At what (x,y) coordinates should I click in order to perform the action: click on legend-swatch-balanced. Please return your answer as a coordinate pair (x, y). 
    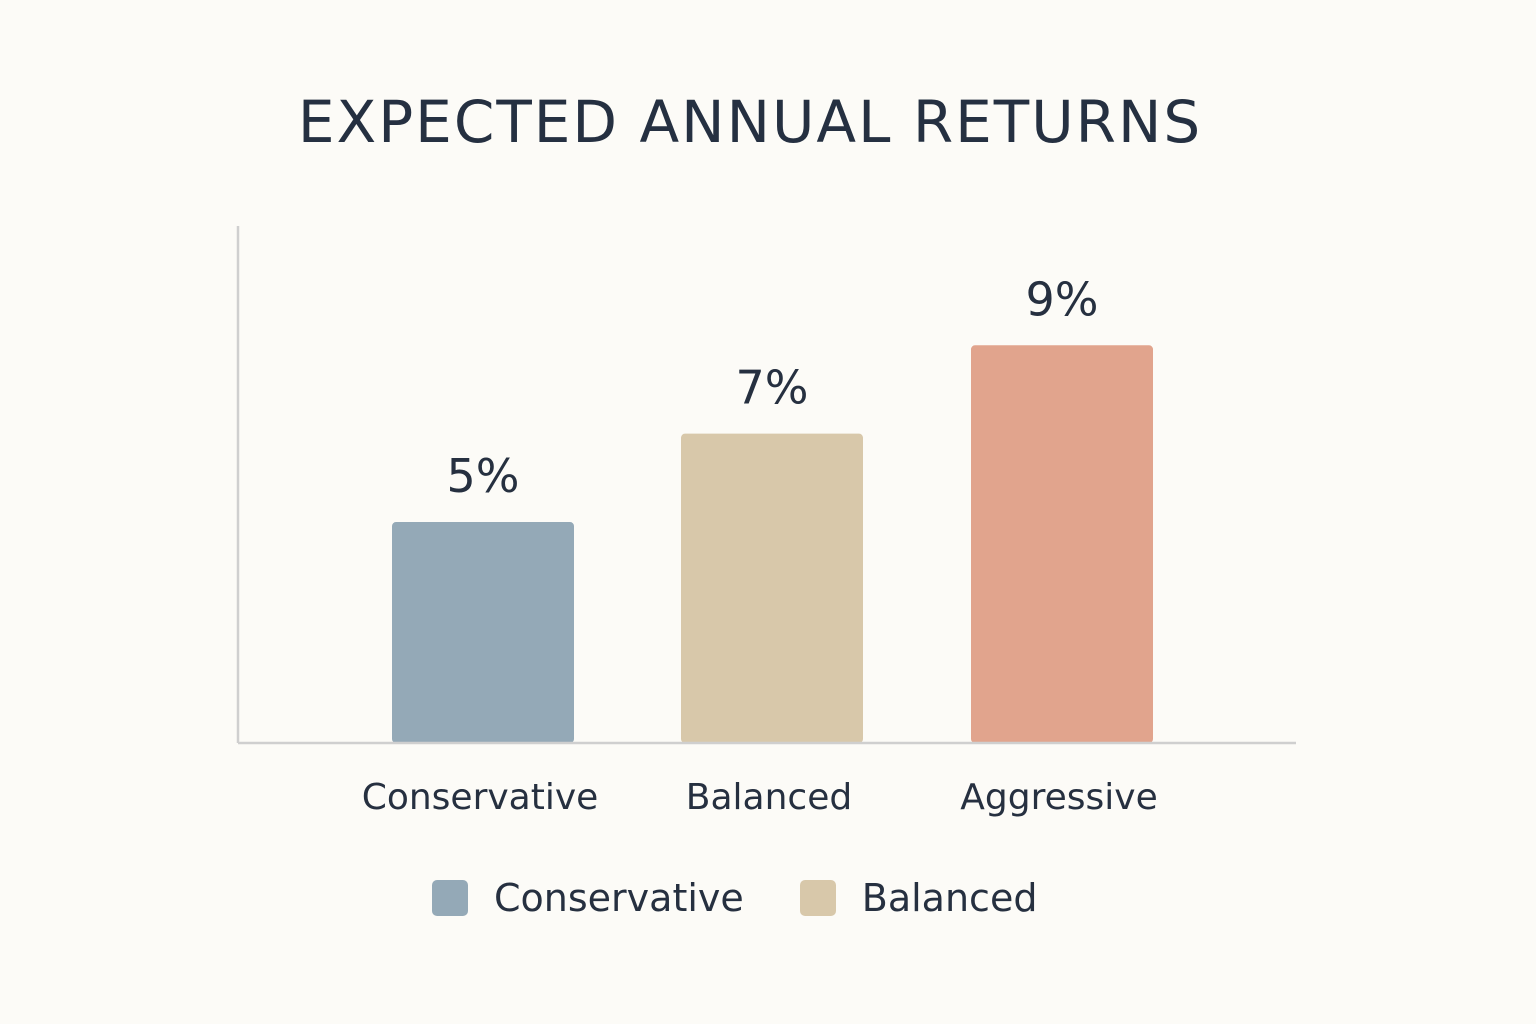
    Looking at the image, I should click on (817, 898).